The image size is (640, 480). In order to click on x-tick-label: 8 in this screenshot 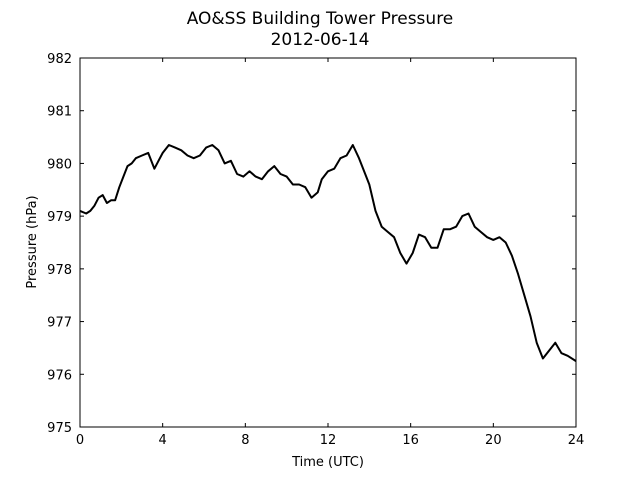, I will do `click(245, 440)`.